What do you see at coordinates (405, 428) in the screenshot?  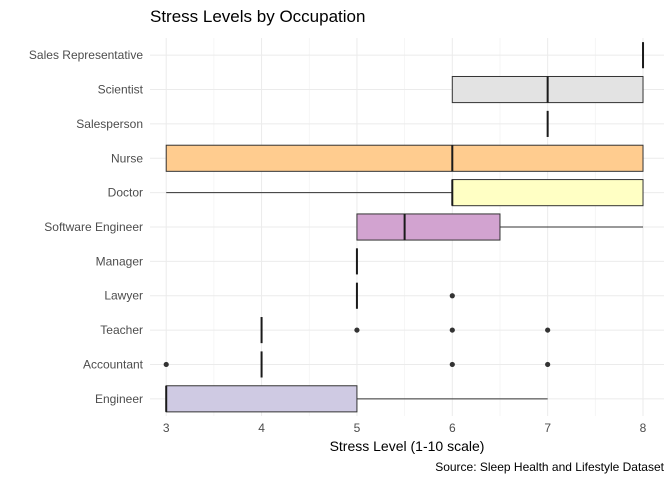 I see `x-tick-labels: 3 4 5 6 7 8` at bounding box center [405, 428].